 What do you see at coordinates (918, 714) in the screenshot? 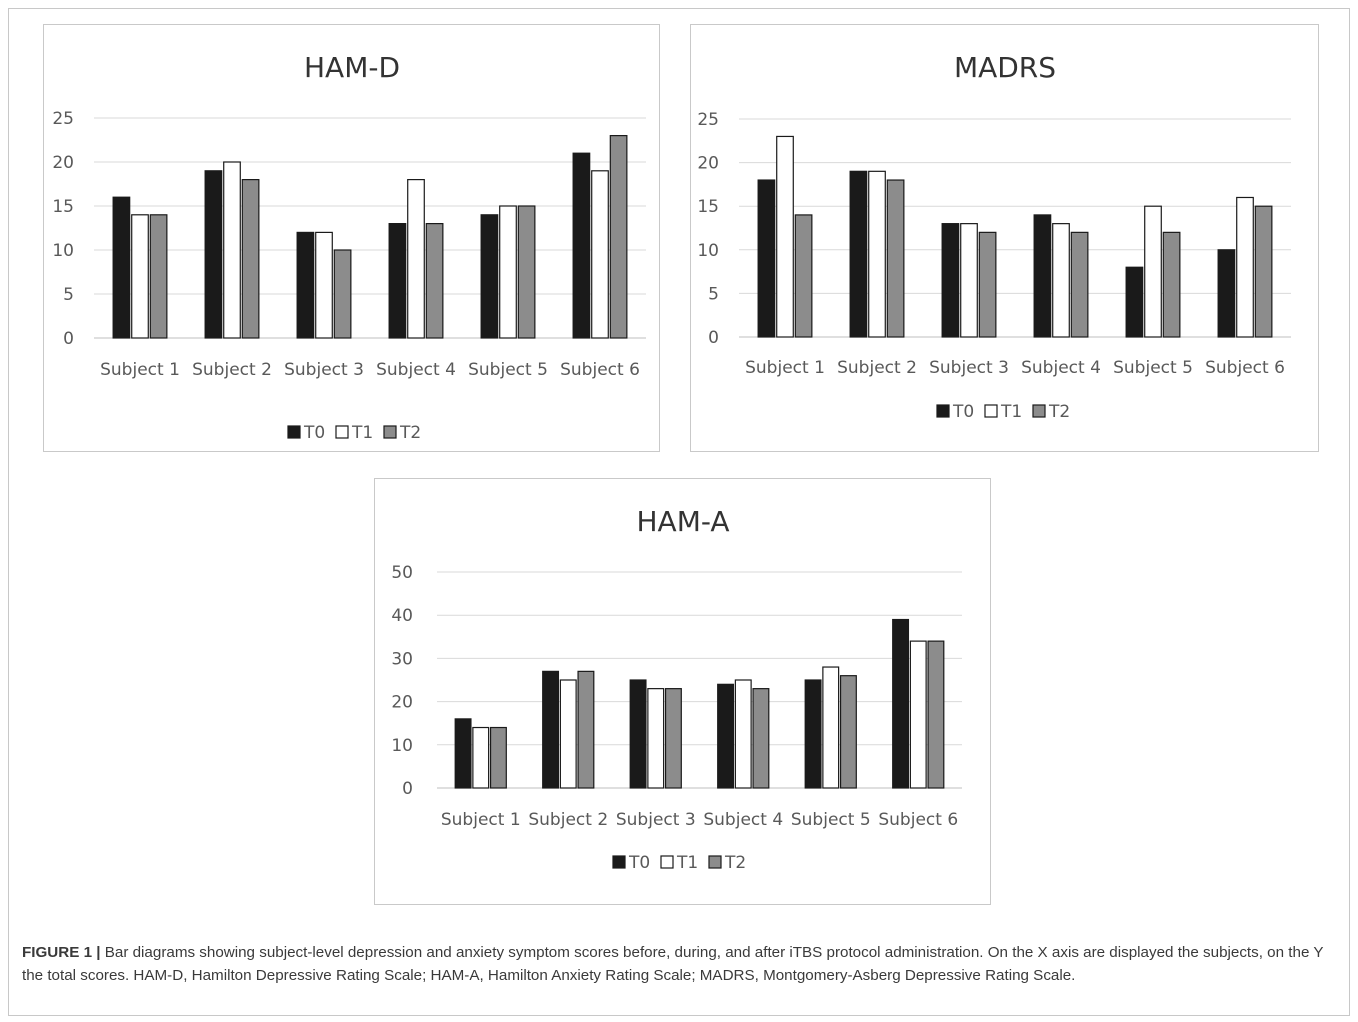
I see `bar-ham-a-subject-6-t1` at bounding box center [918, 714].